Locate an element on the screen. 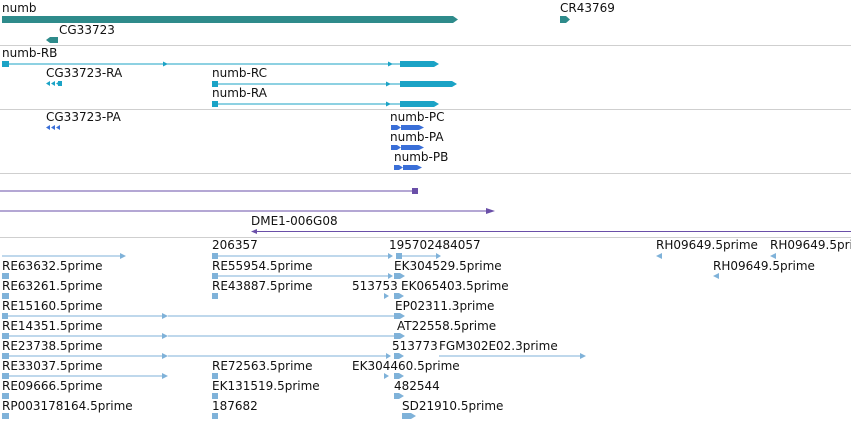 The width and height of the screenshot is (851, 421). protein-feature-numb-pc is located at coordinates (407, 127).